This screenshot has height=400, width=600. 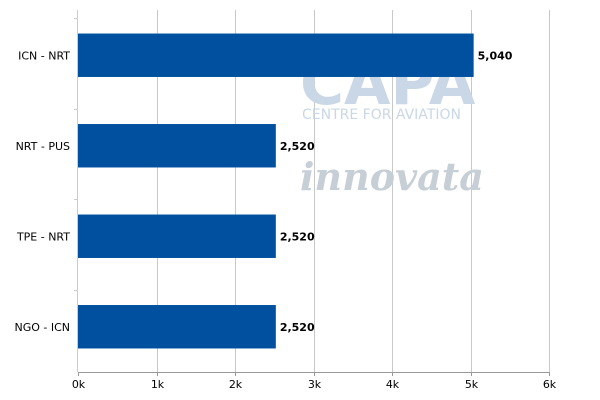 I want to click on x-axis: 0k 1k 2k 3k 4k 5k 6k, so click(x=314, y=381).